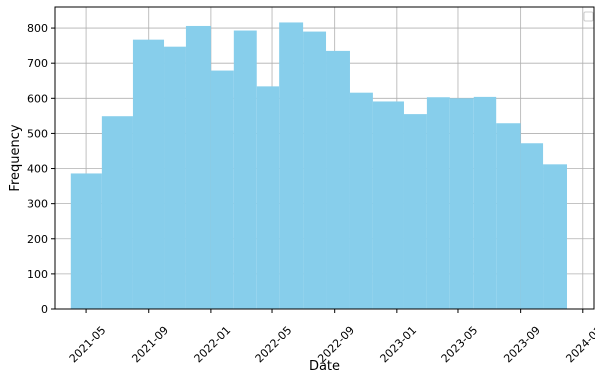  I want to click on y-tick-label: 400, so click(37, 169).